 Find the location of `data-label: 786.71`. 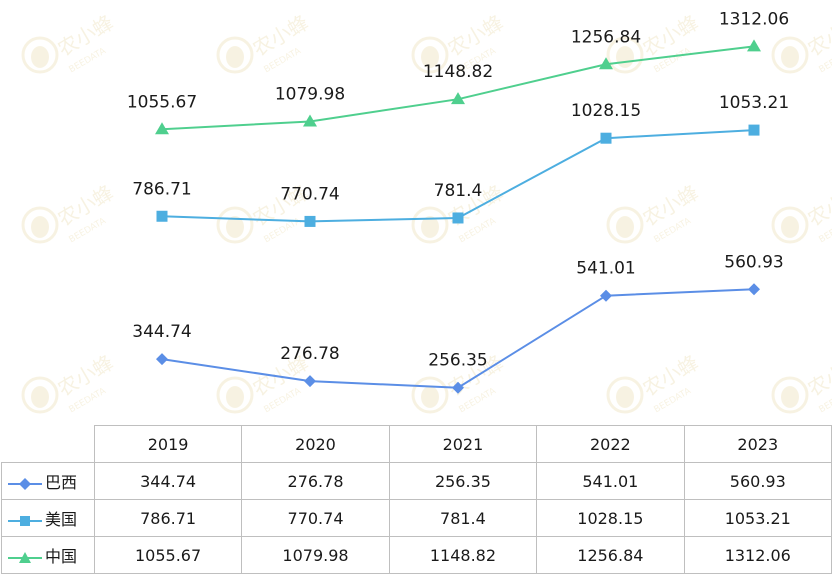

data-label: 786.71 is located at coordinates (161, 189).